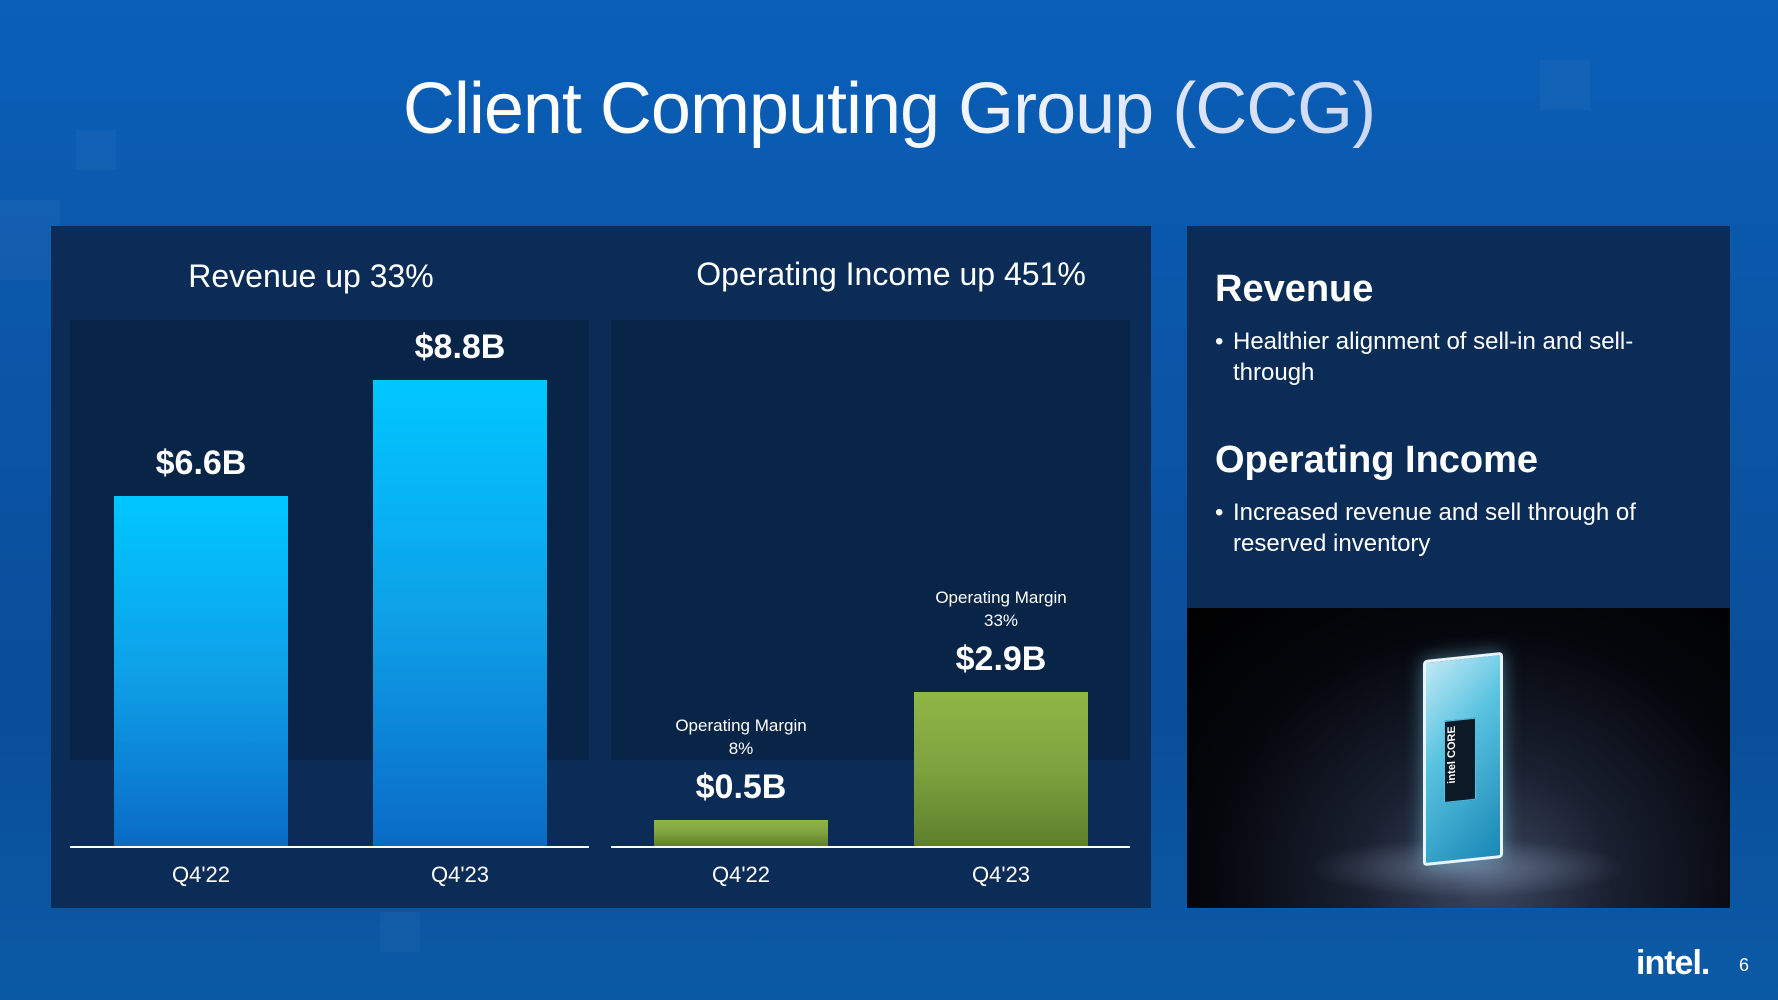 This screenshot has height=1000, width=1778. Describe the element at coordinates (741, 874) in the screenshot. I see `operating-income-category-label: Q4'22` at that location.